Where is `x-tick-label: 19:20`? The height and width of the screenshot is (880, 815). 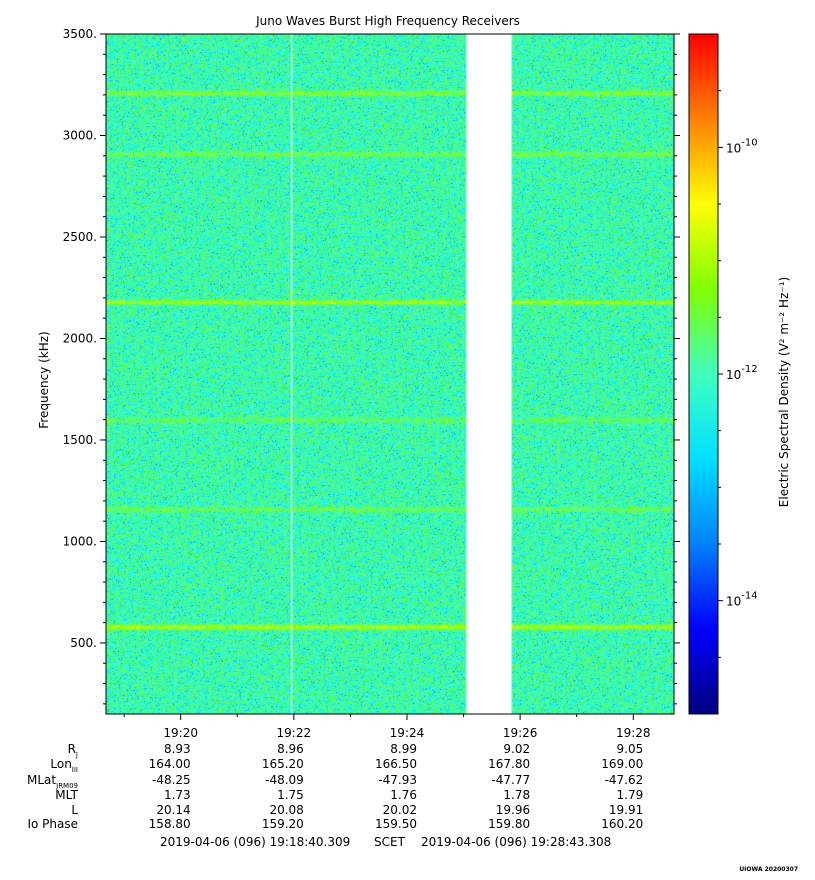
x-tick-label: 19:20 is located at coordinates (180, 733).